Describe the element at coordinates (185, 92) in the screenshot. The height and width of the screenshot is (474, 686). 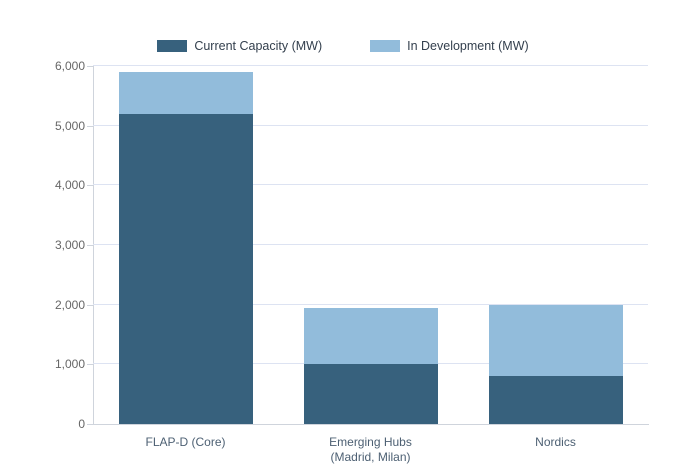
I see `bar-segment-flap-d-core-in-development-mw` at that location.